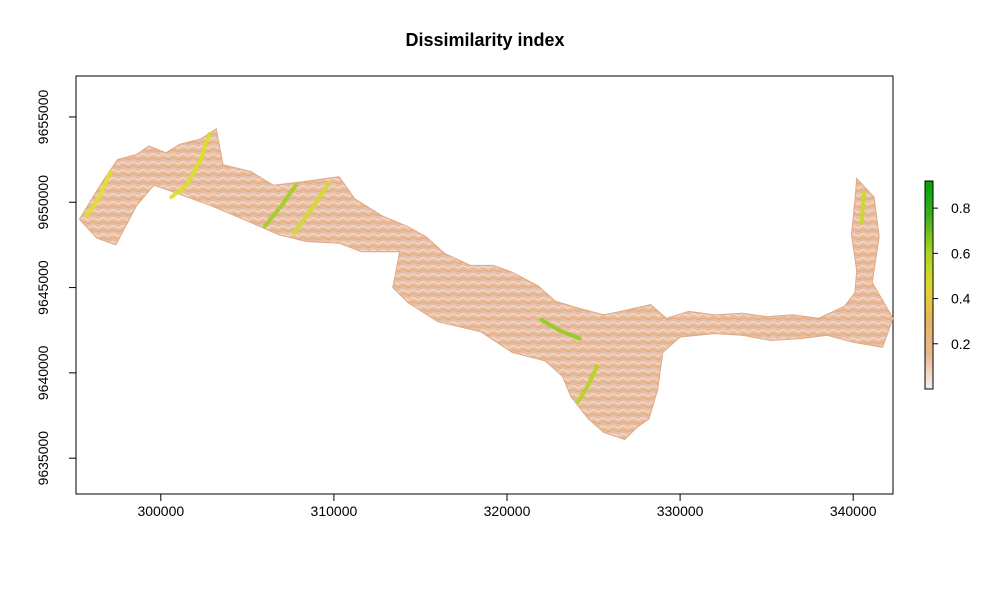 The image size is (1004, 591). I want to click on legend-color-bar, so click(929, 285).